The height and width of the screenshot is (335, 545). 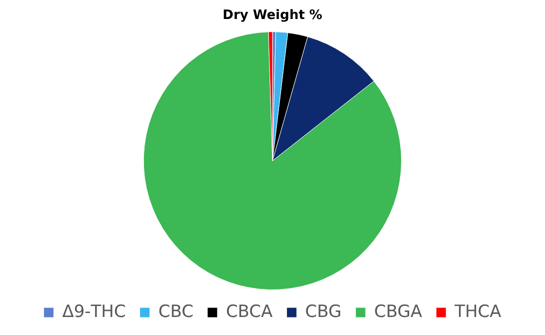 I want to click on legend-label: Δ9-THC, so click(x=94, y=312).